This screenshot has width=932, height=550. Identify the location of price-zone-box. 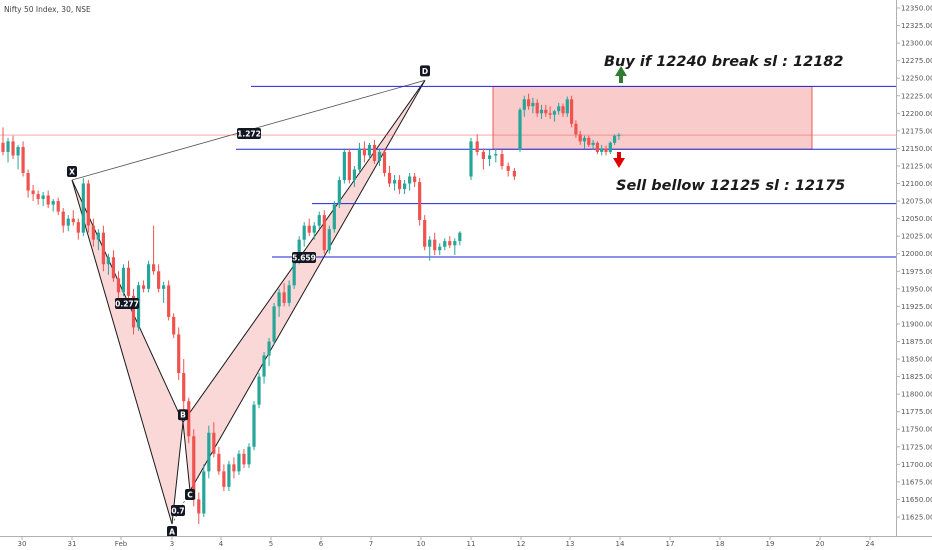
(652, 118).